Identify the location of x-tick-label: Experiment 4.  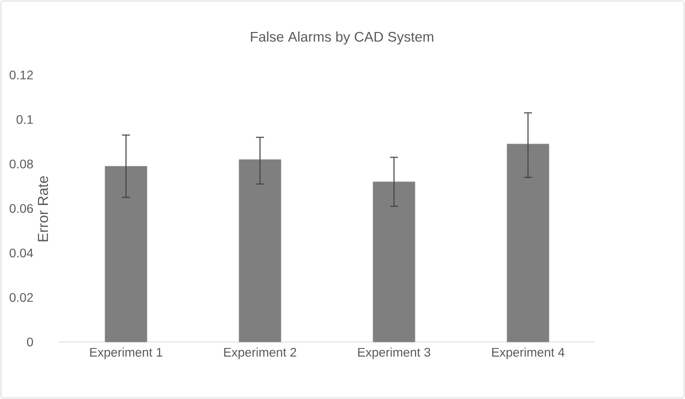
(528, 354).